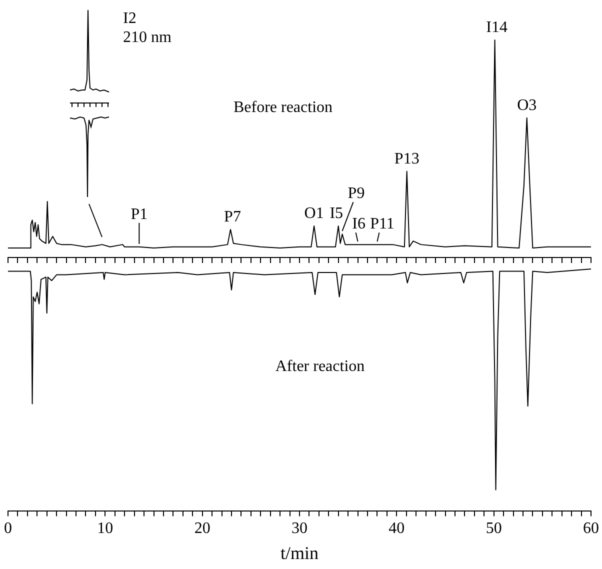 The height and width of the screenshot is (569, 602). What do you see at coordinates (382, 224) in the screenshot?
I see `annotation: P11` at bounding box center [382, 224].